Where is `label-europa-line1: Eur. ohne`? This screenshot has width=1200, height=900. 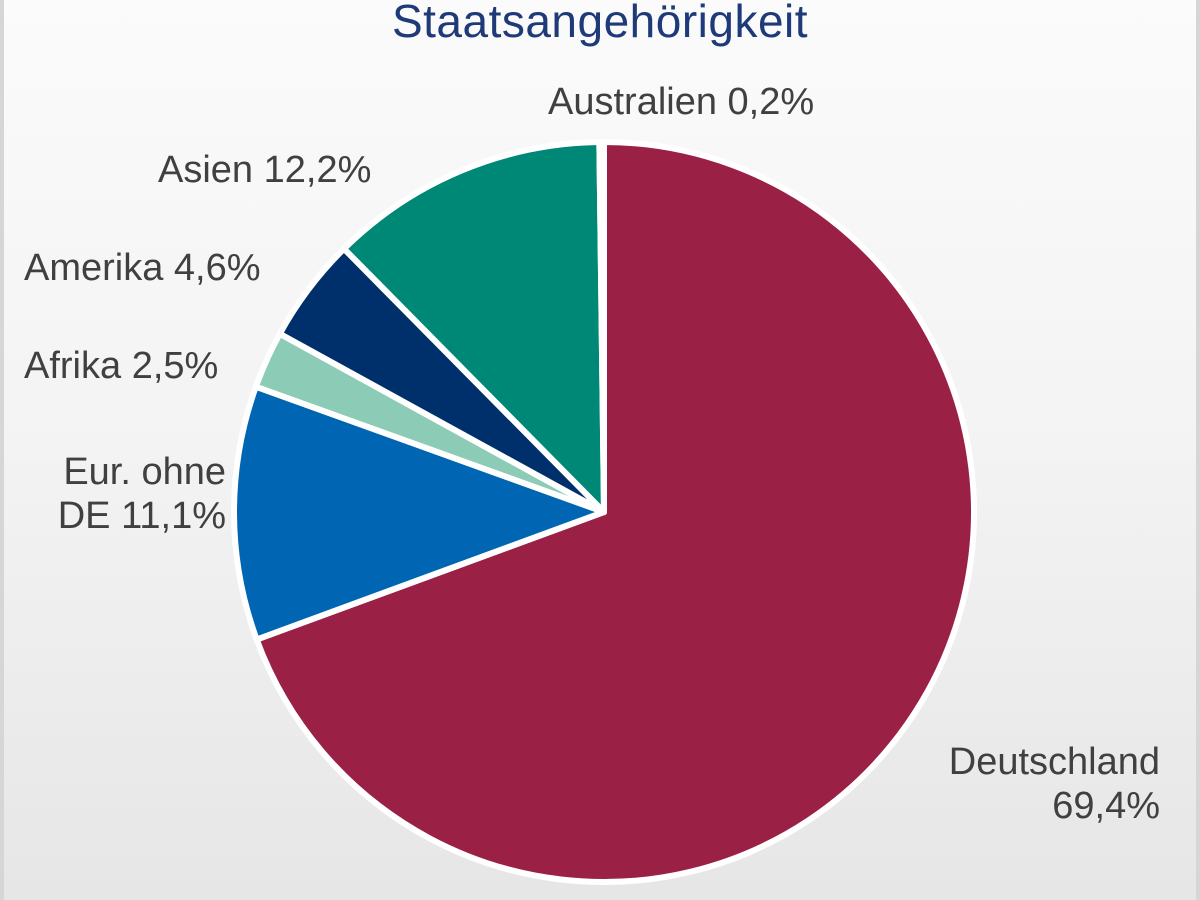 label-europa-line1: Eur. ohne is located at coordinates (144, 472).